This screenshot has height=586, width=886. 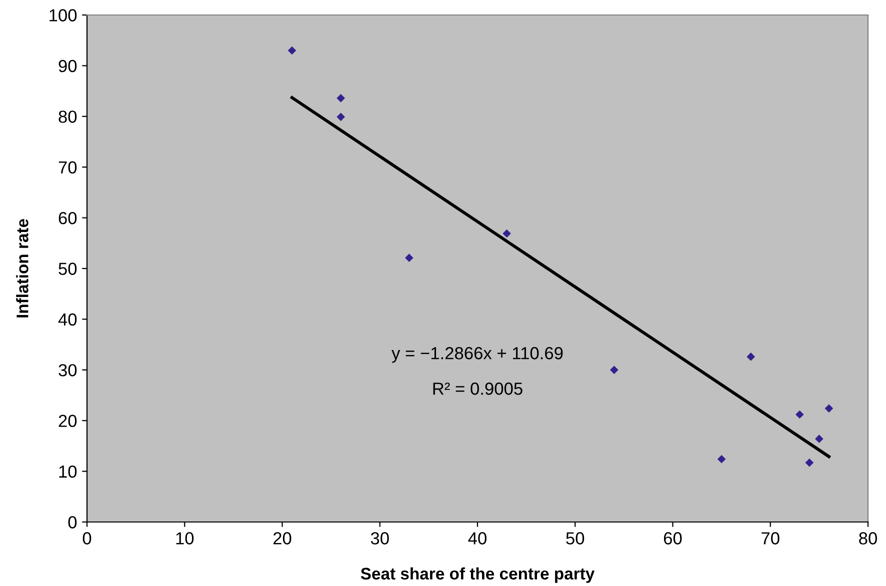 I want to click on y-tick-label: 10, so click(x=68, y=471).